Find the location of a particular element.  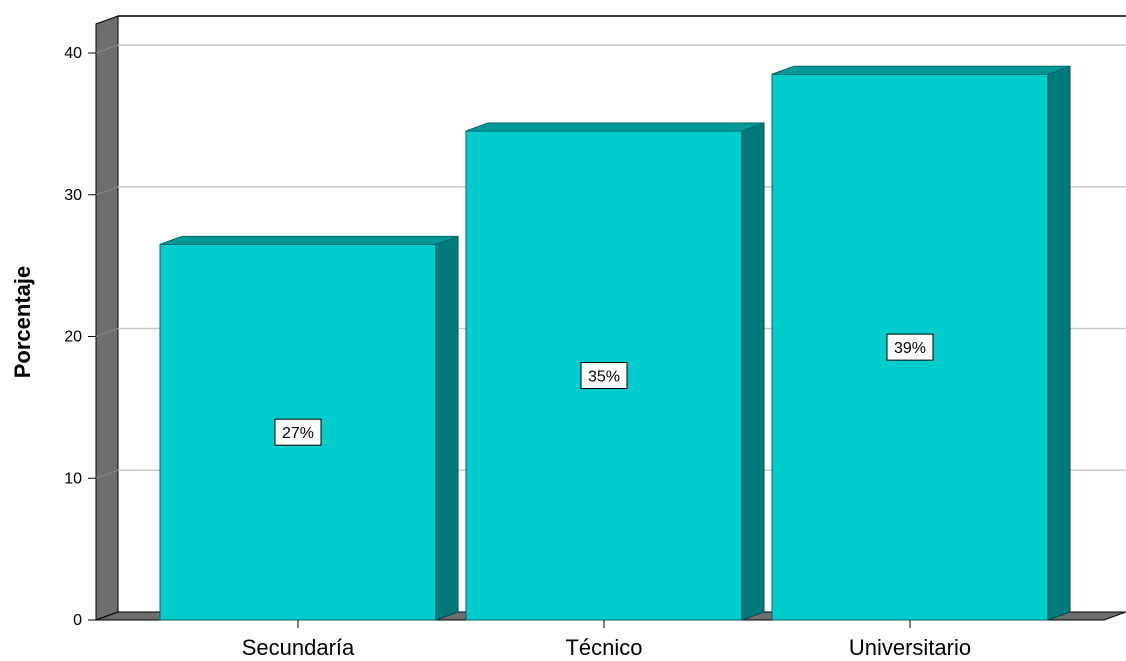

data-label: 35% is located at coordinates (604, 376).